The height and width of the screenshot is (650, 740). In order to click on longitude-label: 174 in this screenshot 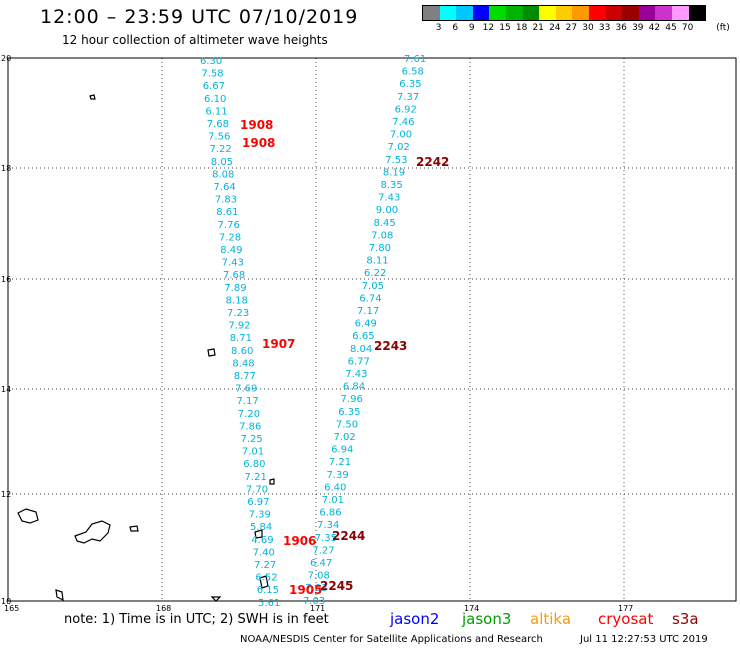, I will do `click(471, 608)`.